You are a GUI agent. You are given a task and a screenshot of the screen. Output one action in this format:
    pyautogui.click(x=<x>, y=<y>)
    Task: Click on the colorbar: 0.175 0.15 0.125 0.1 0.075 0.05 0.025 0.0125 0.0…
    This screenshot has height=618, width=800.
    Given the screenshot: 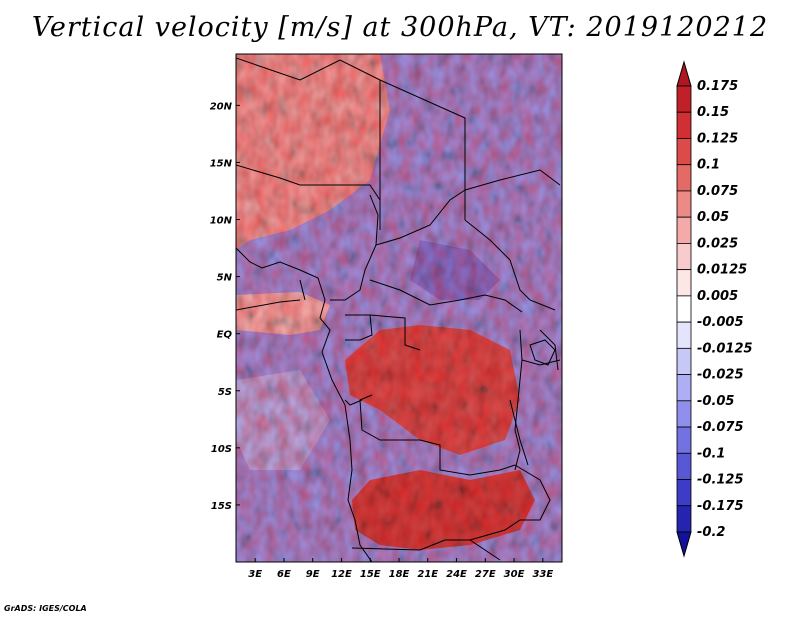 What is the action you would take?
    pyautogui.click(x=714, y=309)
    